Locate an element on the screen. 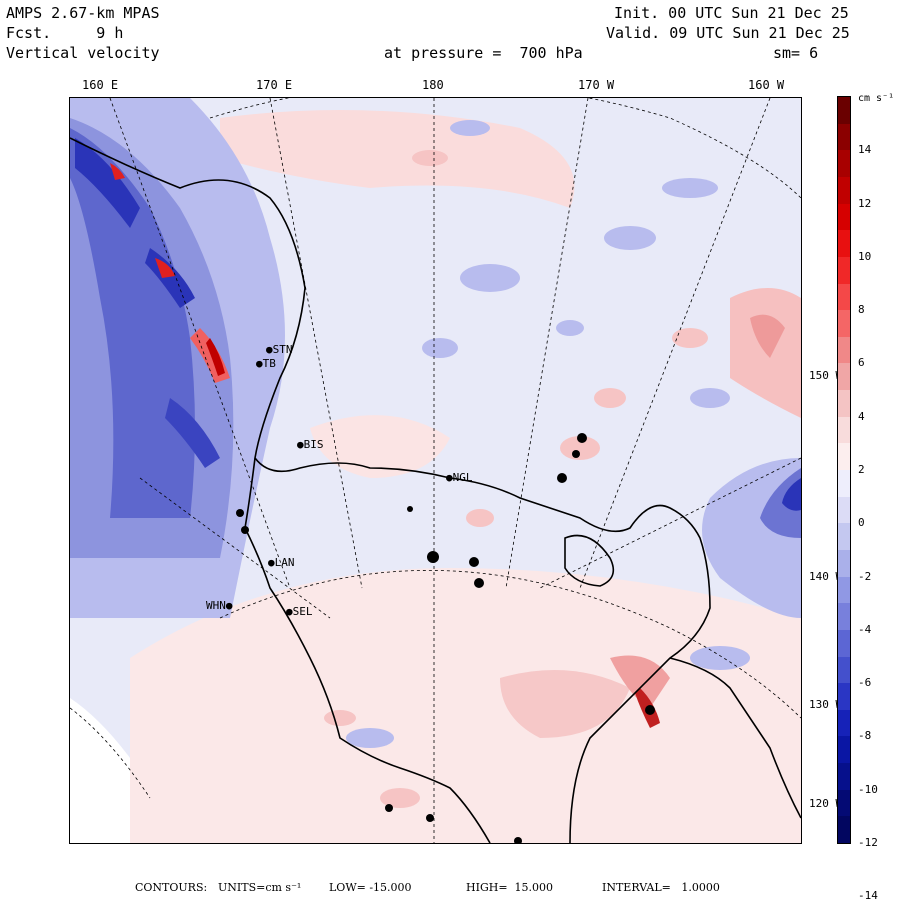  station-tb: ●TB is located at coordinates (266, 363).